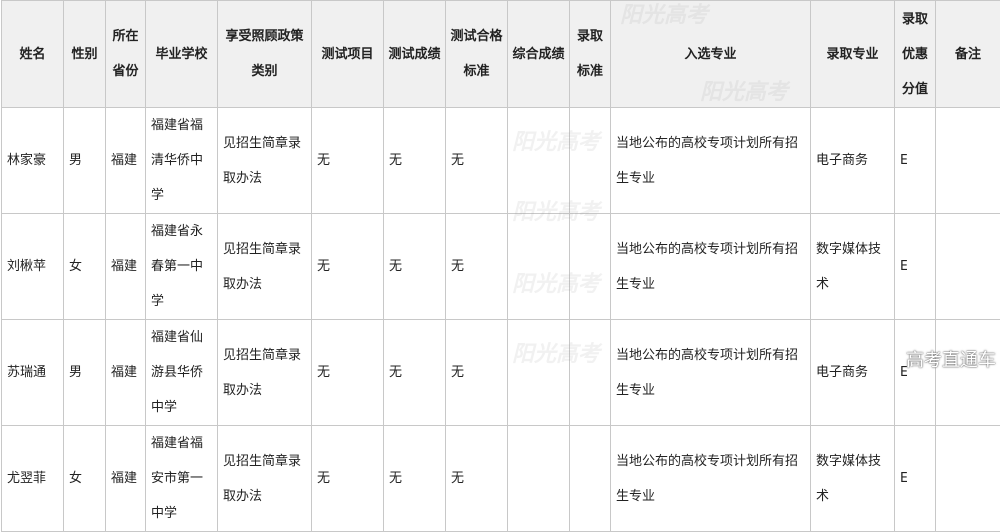  What do you see at coordinates (126, 54) in the screenshot?
I see `column-header: 所在省份` at bounding box center [126, 54].